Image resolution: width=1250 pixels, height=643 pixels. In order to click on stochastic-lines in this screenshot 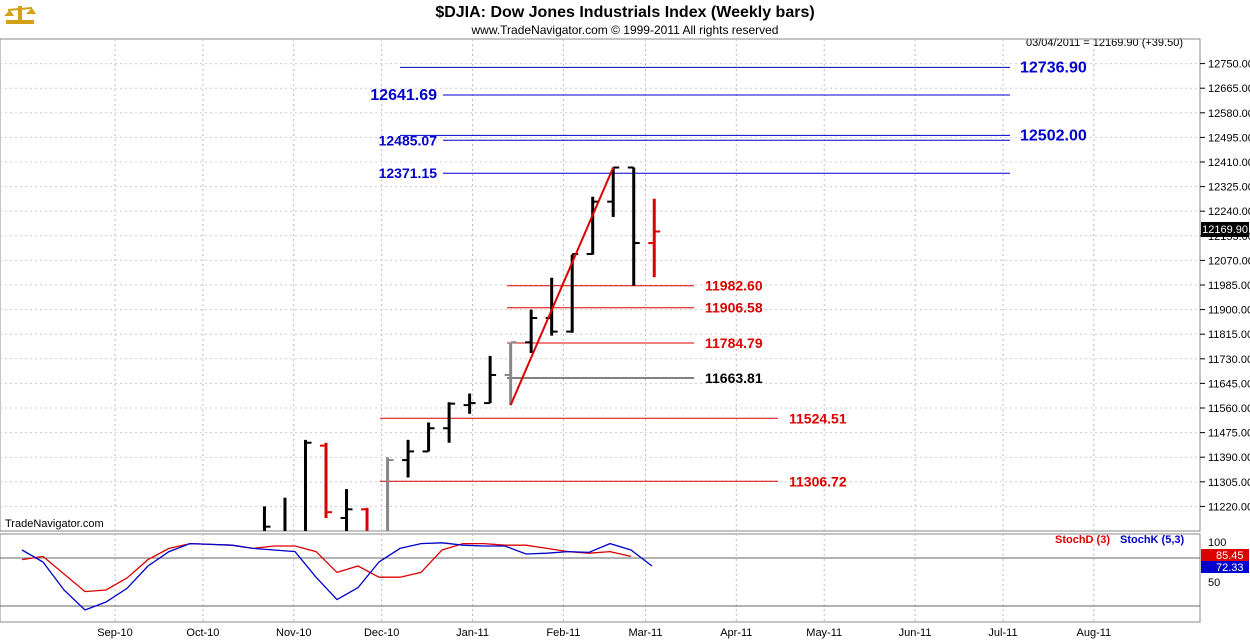, I will do `click(600, 576)`.